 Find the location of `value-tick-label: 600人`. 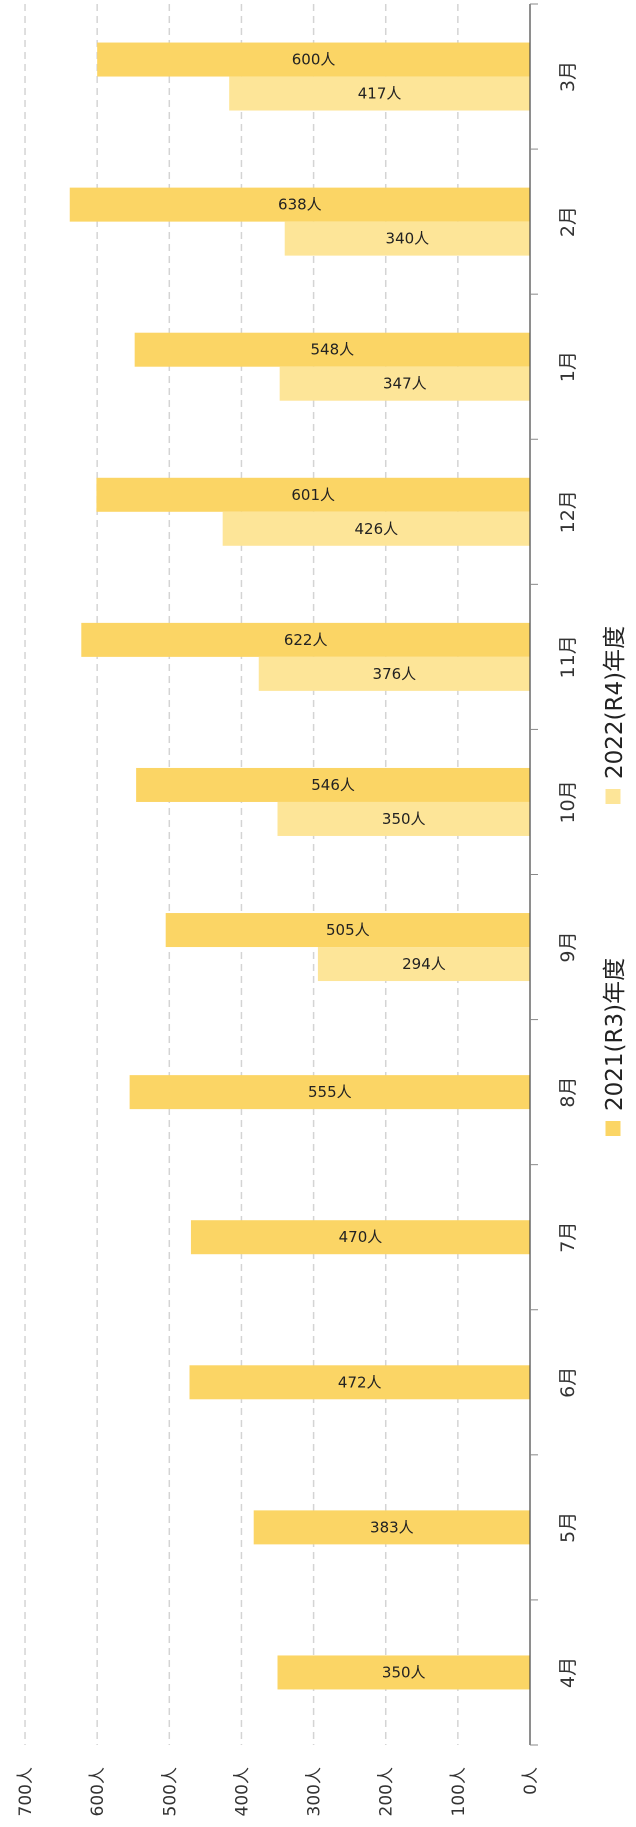

value-tick-label: 600人 is located at coordinates (98, 1791).